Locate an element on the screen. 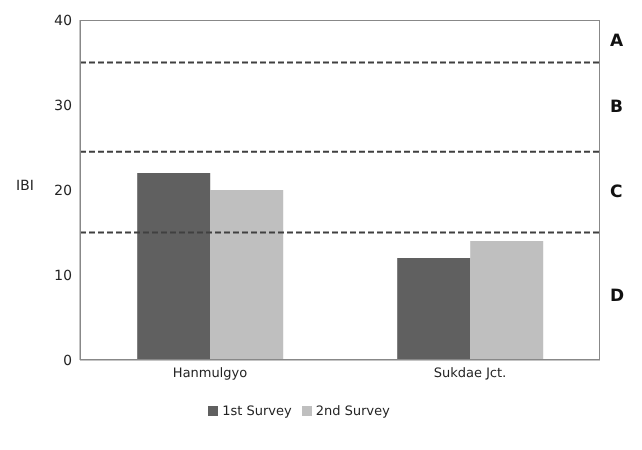  y-tick-label: 20 is located at coordinates (63, 190).